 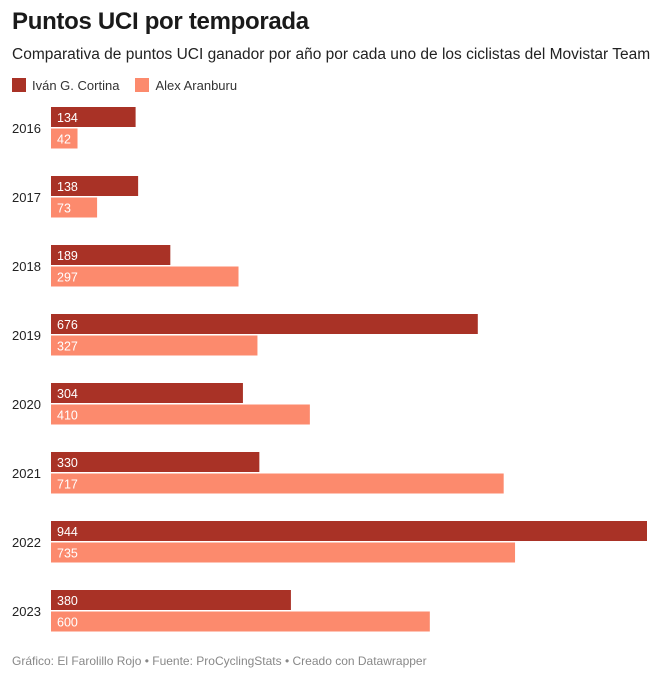 What do you see at coordinates (95, 186) in the screenshot?
I see `bar-cortina-2017` at bounding box center [95, 186].